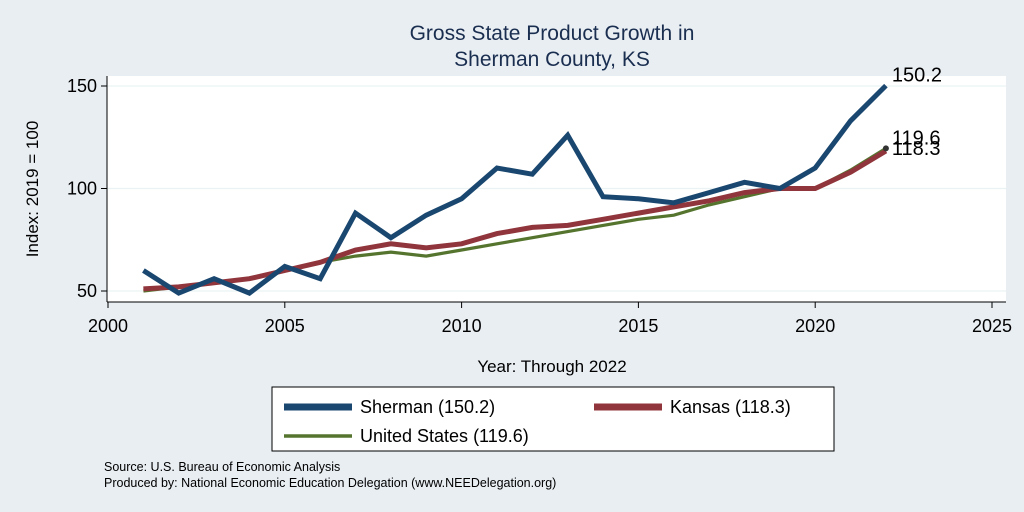 The image size is (1024, 512). I want to click on chart-title-line-2: Sherman County, KS, so click(552, 59).